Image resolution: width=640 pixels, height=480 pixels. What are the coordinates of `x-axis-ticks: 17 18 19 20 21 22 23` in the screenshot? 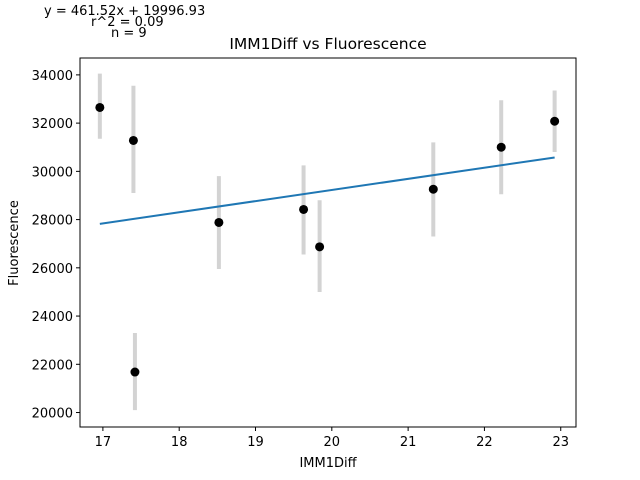 It's located at (332, 438).